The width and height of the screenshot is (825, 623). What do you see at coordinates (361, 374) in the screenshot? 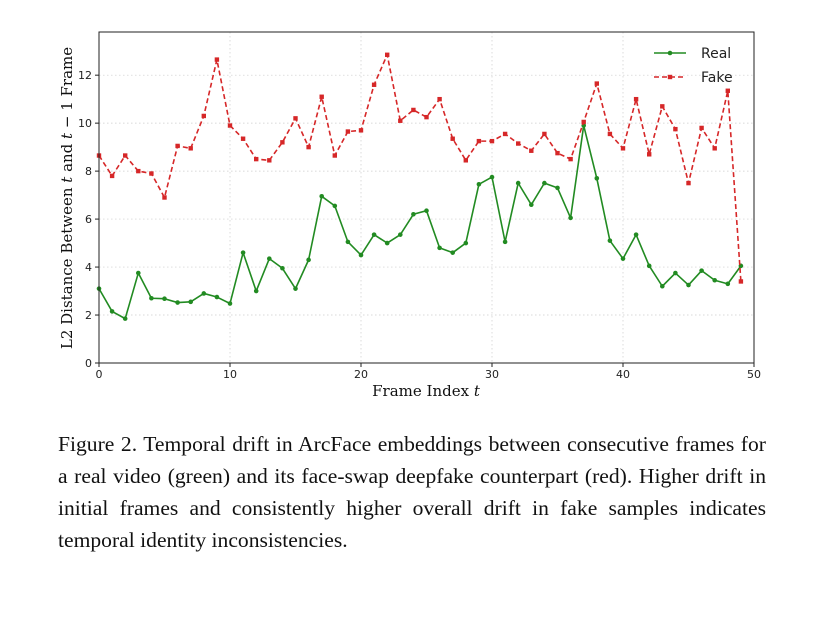
I see `x-tick-label: 20` at bounding box center [361, 374].